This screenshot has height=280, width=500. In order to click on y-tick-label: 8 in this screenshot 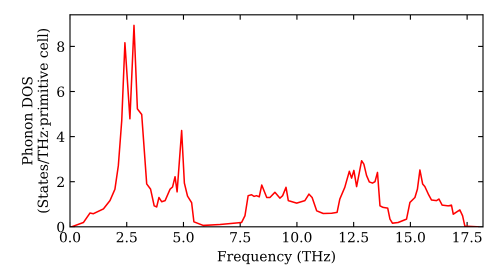, I will do `click(60, 46)`.